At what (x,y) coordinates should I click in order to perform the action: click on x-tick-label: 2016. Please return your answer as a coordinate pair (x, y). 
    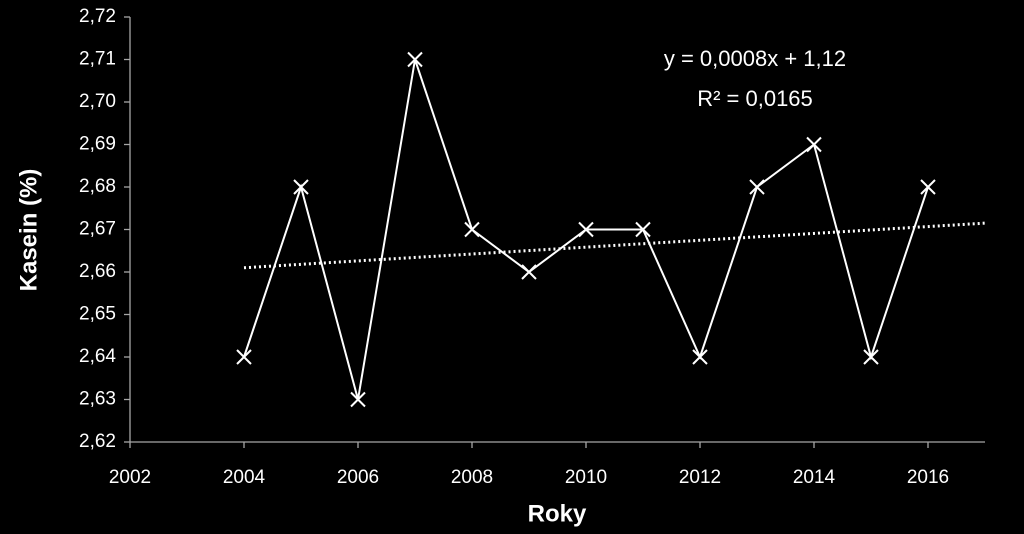
    Looking at the image, I should click on (928, 477).